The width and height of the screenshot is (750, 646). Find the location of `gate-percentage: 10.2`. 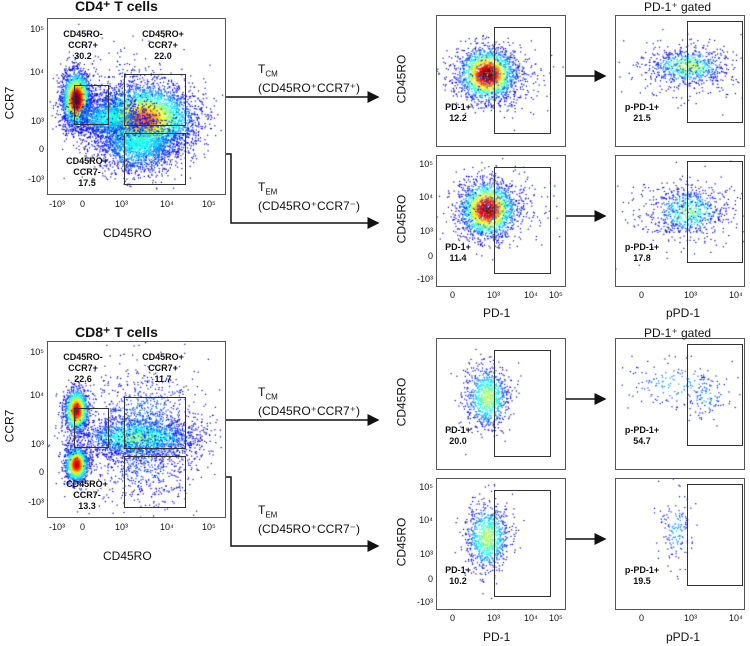

gate-percentage: 10.2 is located at coordinates (458, 581).